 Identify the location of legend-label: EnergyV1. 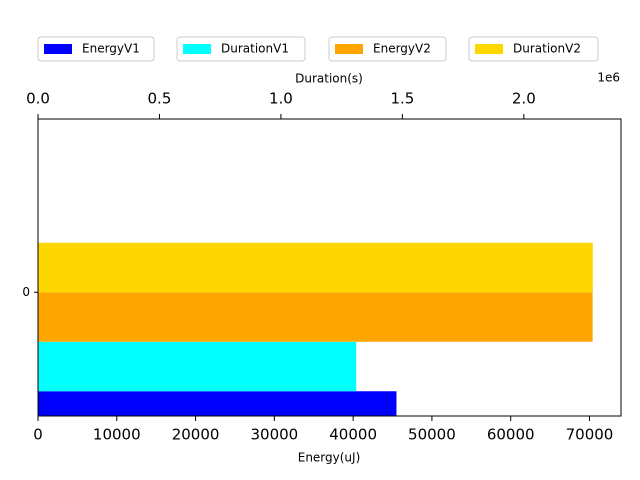
(111, 49).